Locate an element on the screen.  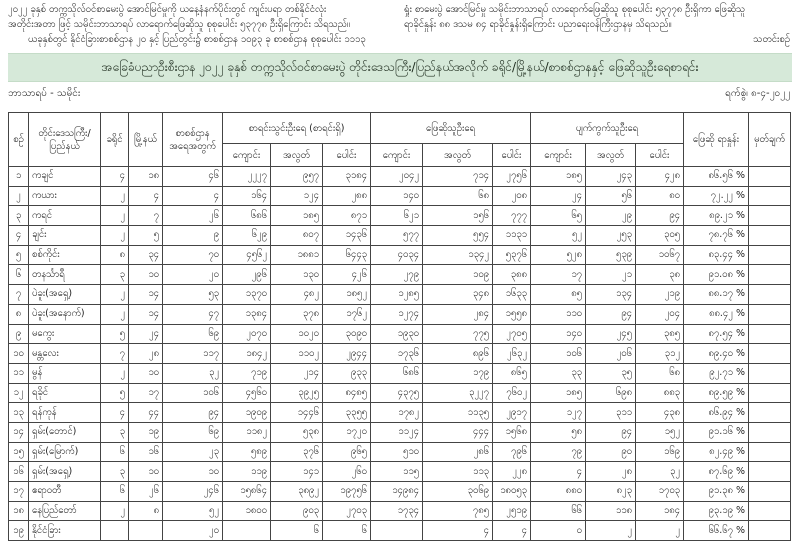
header-districts: ခရိုင် is located at coordinates (114, 139).